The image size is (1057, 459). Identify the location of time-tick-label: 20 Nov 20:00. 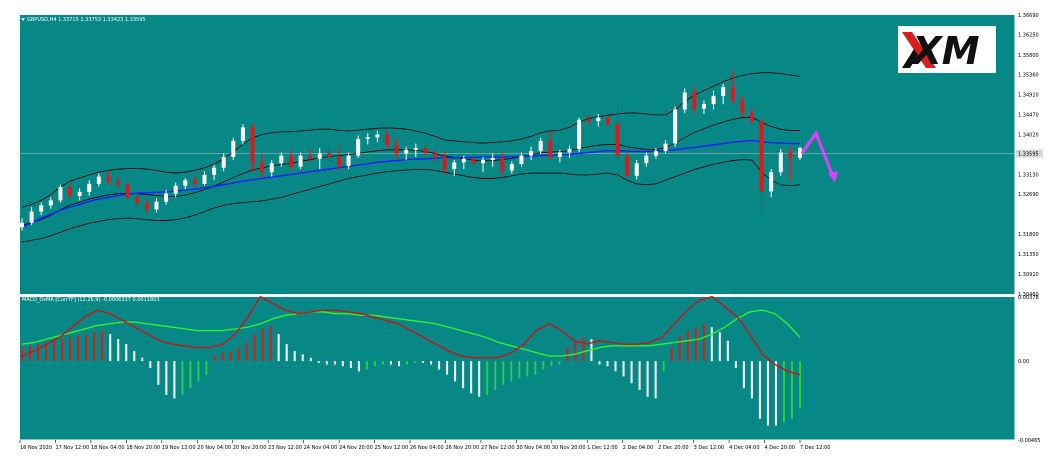
(250, 448).